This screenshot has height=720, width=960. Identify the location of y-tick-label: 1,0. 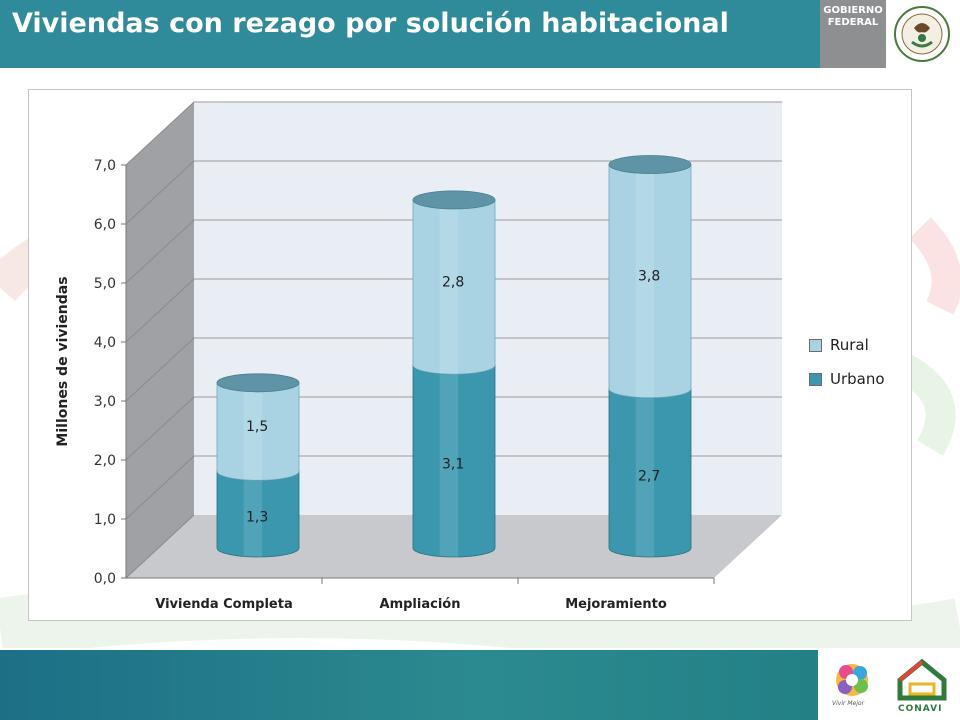
(105, 520).